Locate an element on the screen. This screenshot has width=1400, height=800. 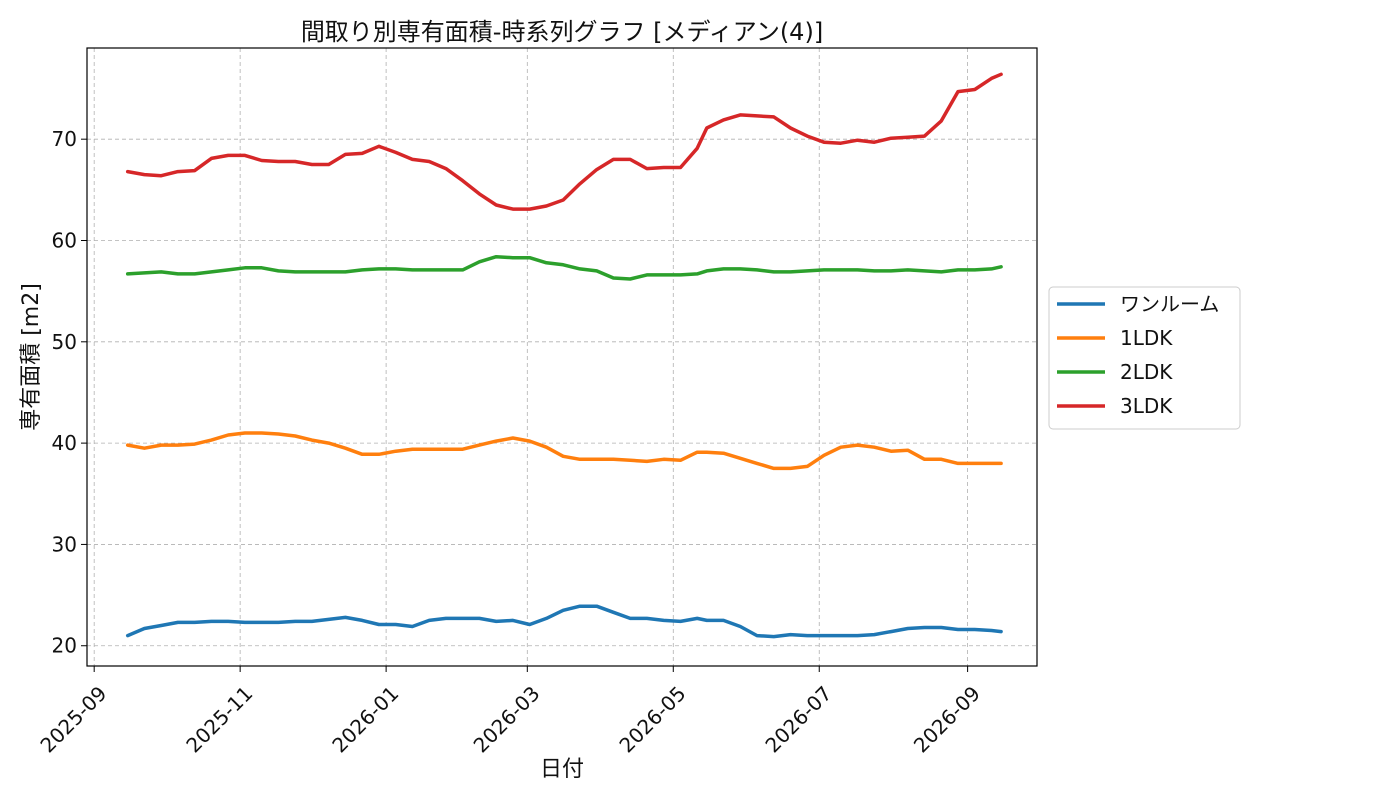
legend-label: ワンルーム is located at coordinates (1169, 304).